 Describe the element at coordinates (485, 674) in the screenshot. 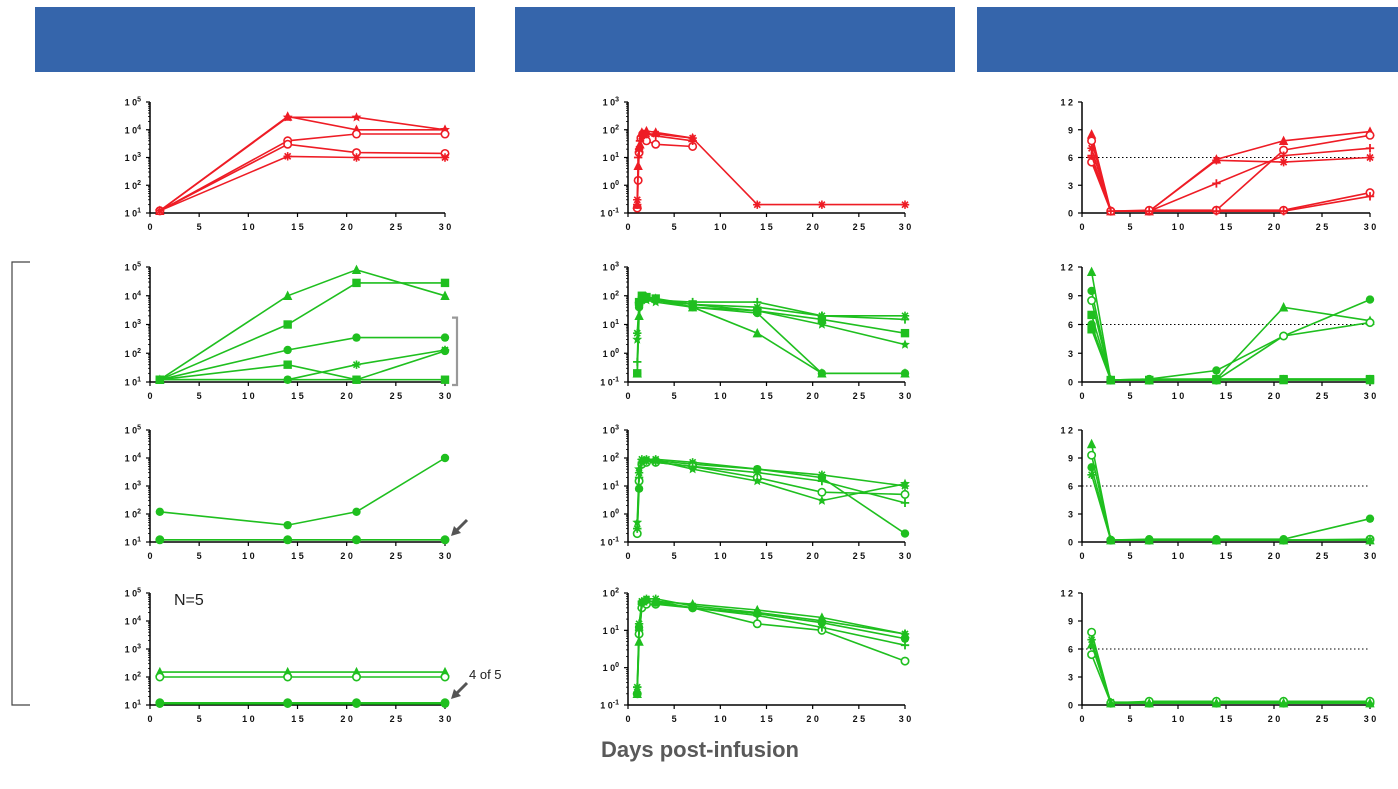

I see `annotation-4-of-5: 4 of 5` at that location.